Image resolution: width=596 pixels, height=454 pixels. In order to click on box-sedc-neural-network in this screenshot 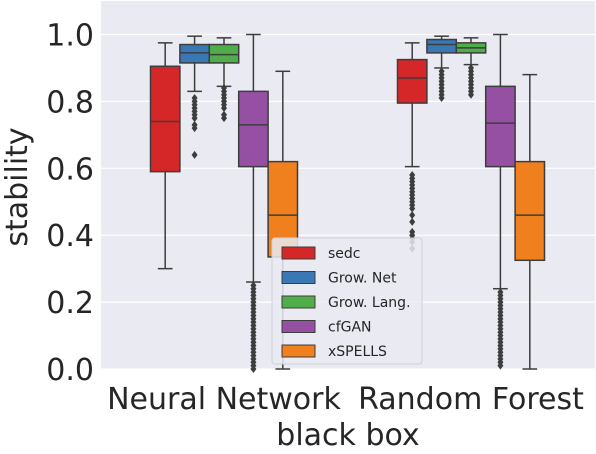, I will do `click(165, 156)`.